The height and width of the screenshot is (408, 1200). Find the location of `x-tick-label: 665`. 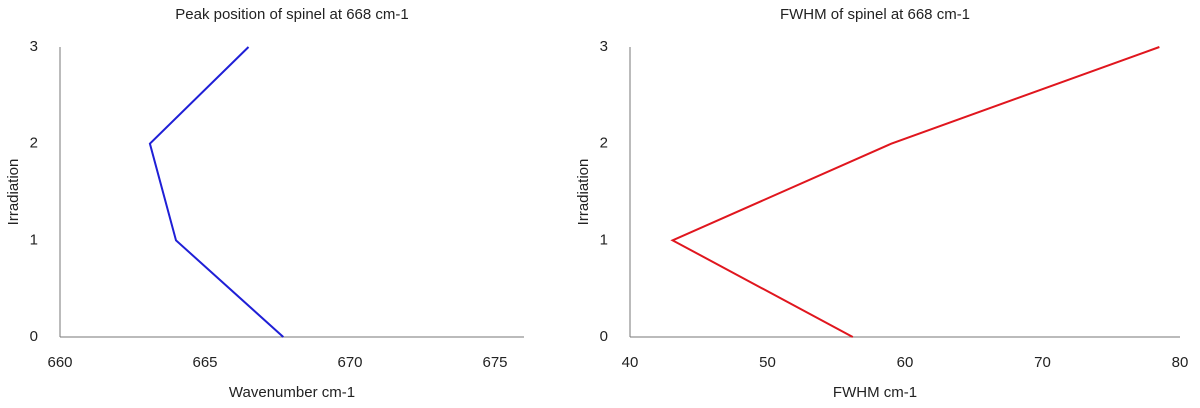

x-tick-label: 665 is located at coordinates (204, 362).